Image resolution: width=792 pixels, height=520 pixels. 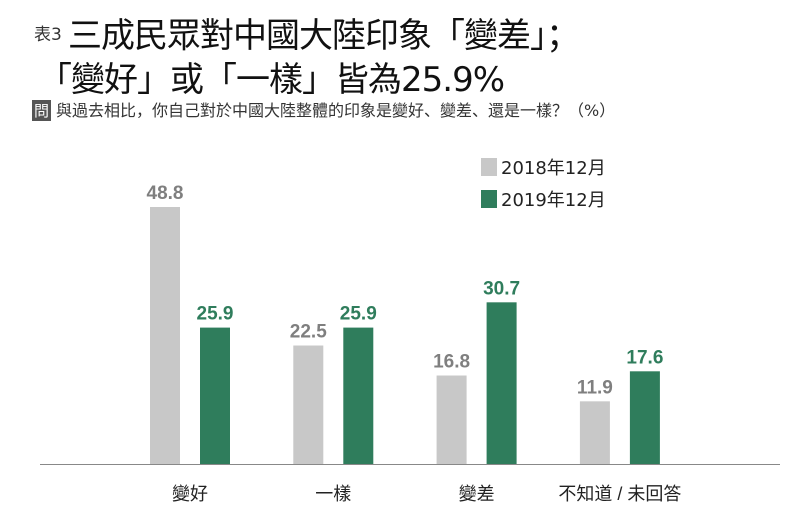 What do you see at coordinates (48, 35) in the screenshot?
I see `table-number: 表3` at bounding box center [48, 35].